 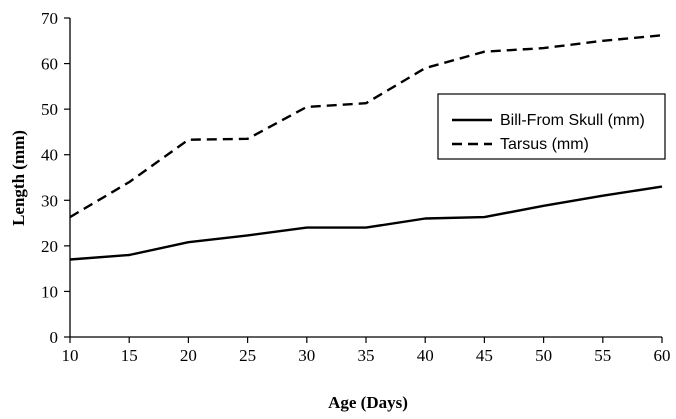 What do you see at coordinates (129, 355) in the screenshot?
I see `x-tick-label: 15` at bounding box center [129, 355].